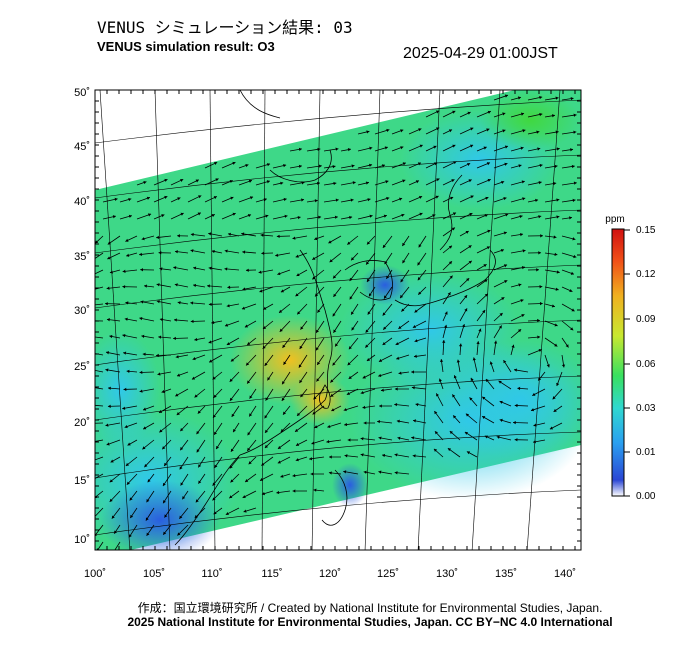  What do you see at coordinates (186, 46) in the screenshot?
I see `title-english: VENUS simulation result: O3` at bounding box center [186, 46].